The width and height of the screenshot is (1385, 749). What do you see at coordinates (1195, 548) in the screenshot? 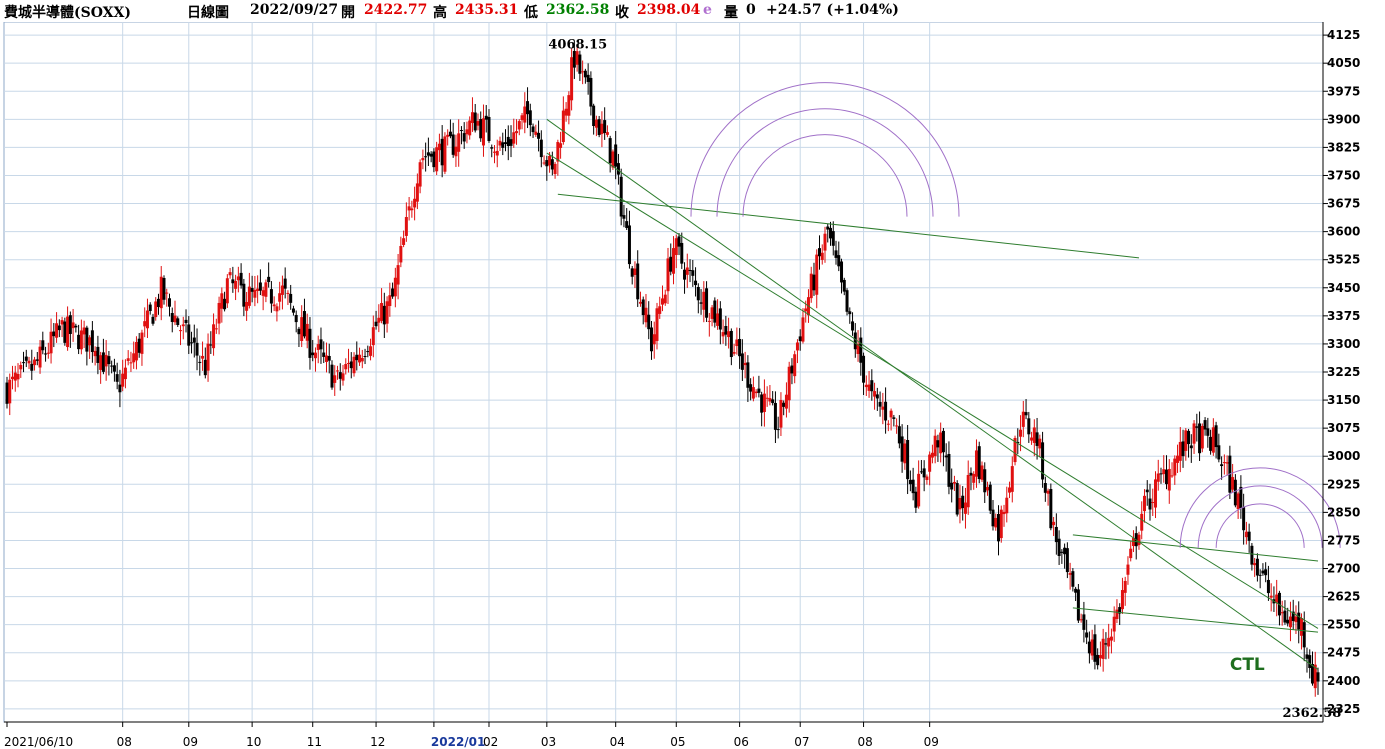
I see `trend-line` at bounding box center [1195, 548].